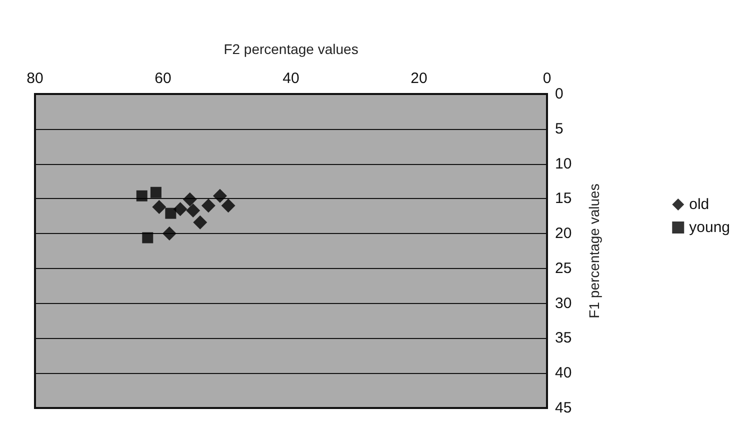 The height and width of the screenshot is (432, 743). I want to click on y-axis-title: F1 percentage values, so click(594, 251).